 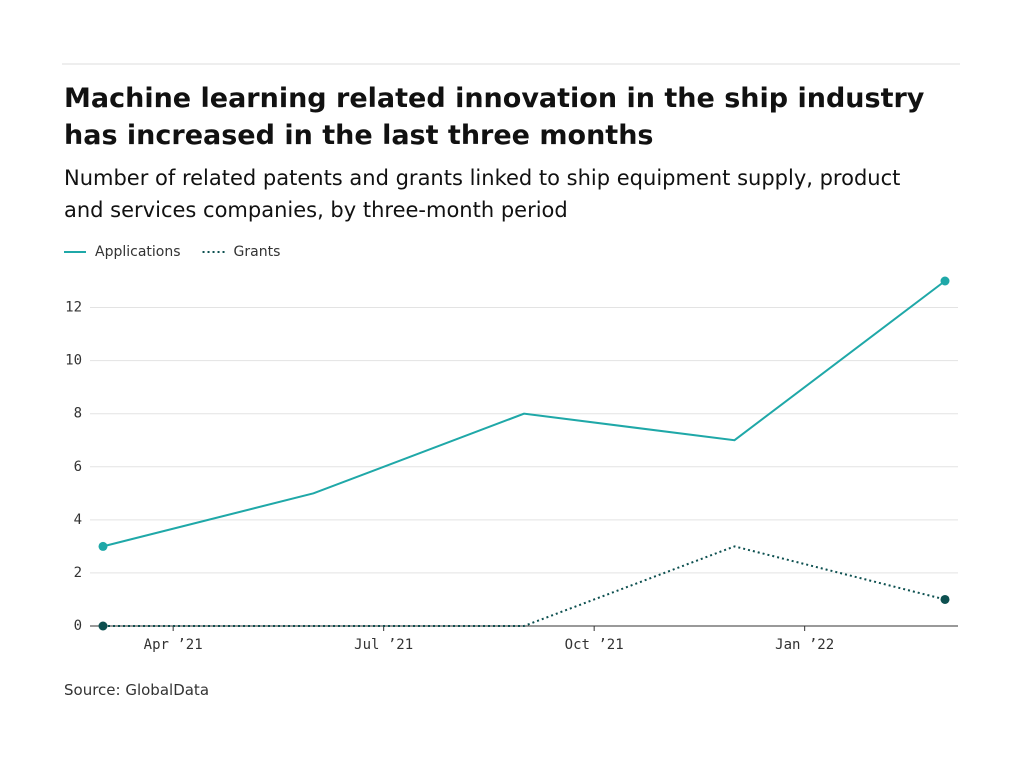 I want to click on y-tick-label: 8, so click(x=78, y=414).